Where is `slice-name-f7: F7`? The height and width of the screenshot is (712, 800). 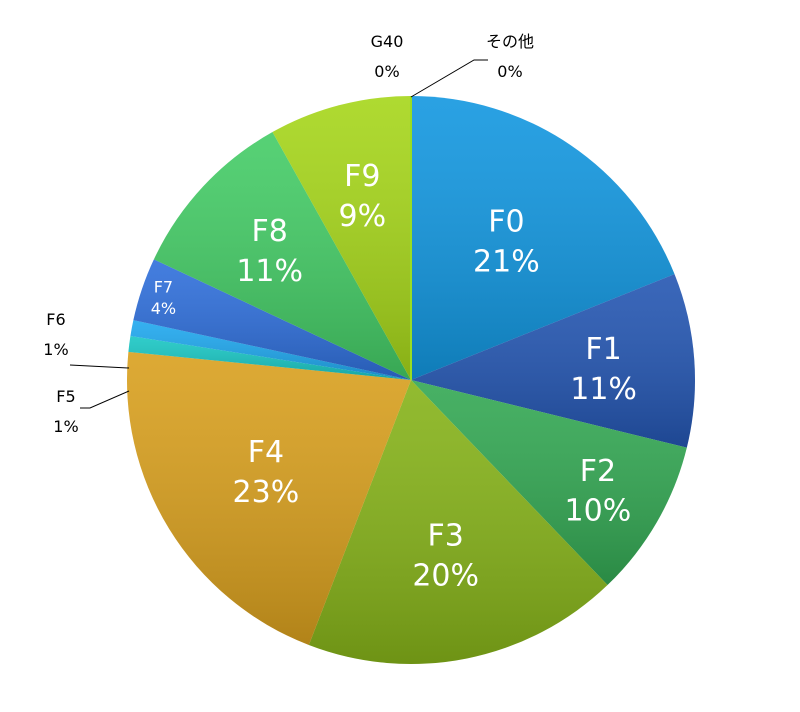
slice-name-f7: F7 is located at coordinates (163, 287).